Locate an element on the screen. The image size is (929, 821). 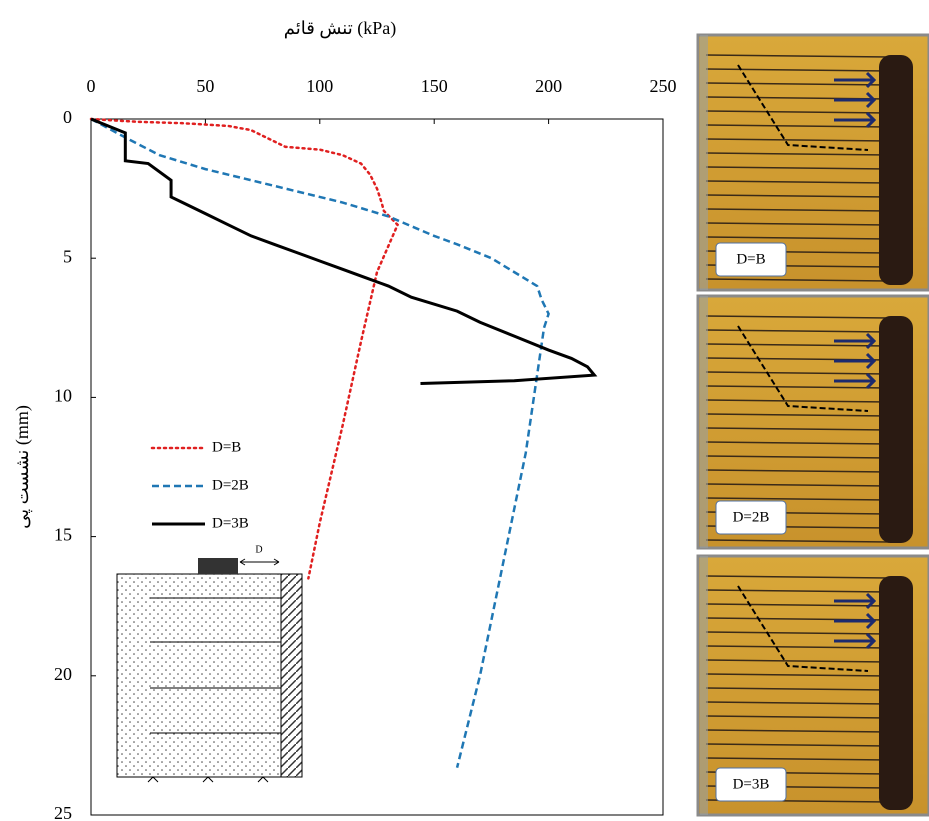
x-tick-label: 150 is located at coordinates (434, 86).